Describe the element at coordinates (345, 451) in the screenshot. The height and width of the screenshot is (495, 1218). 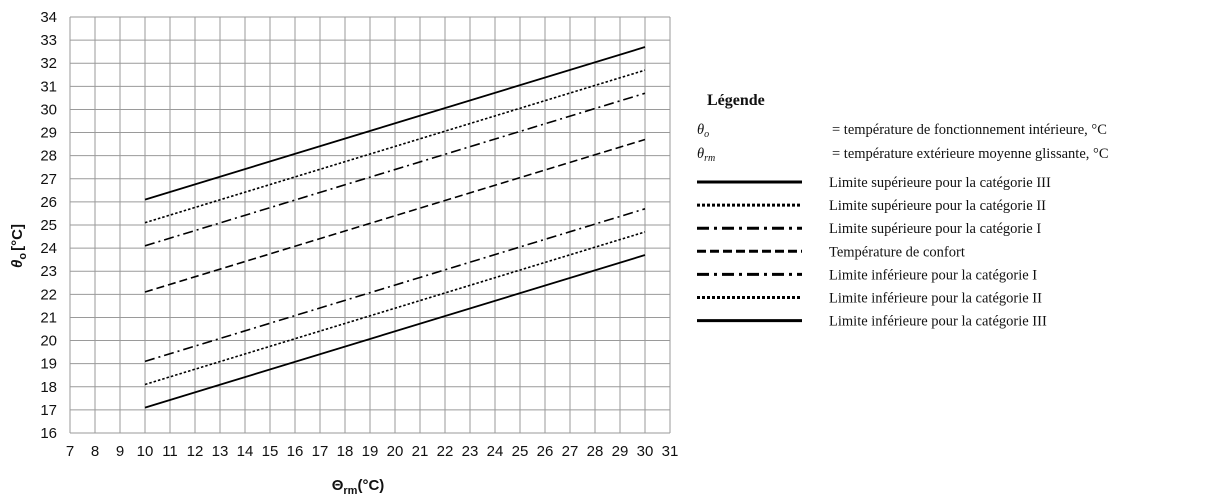
I see `x-tick-label-18: 18` at that location.